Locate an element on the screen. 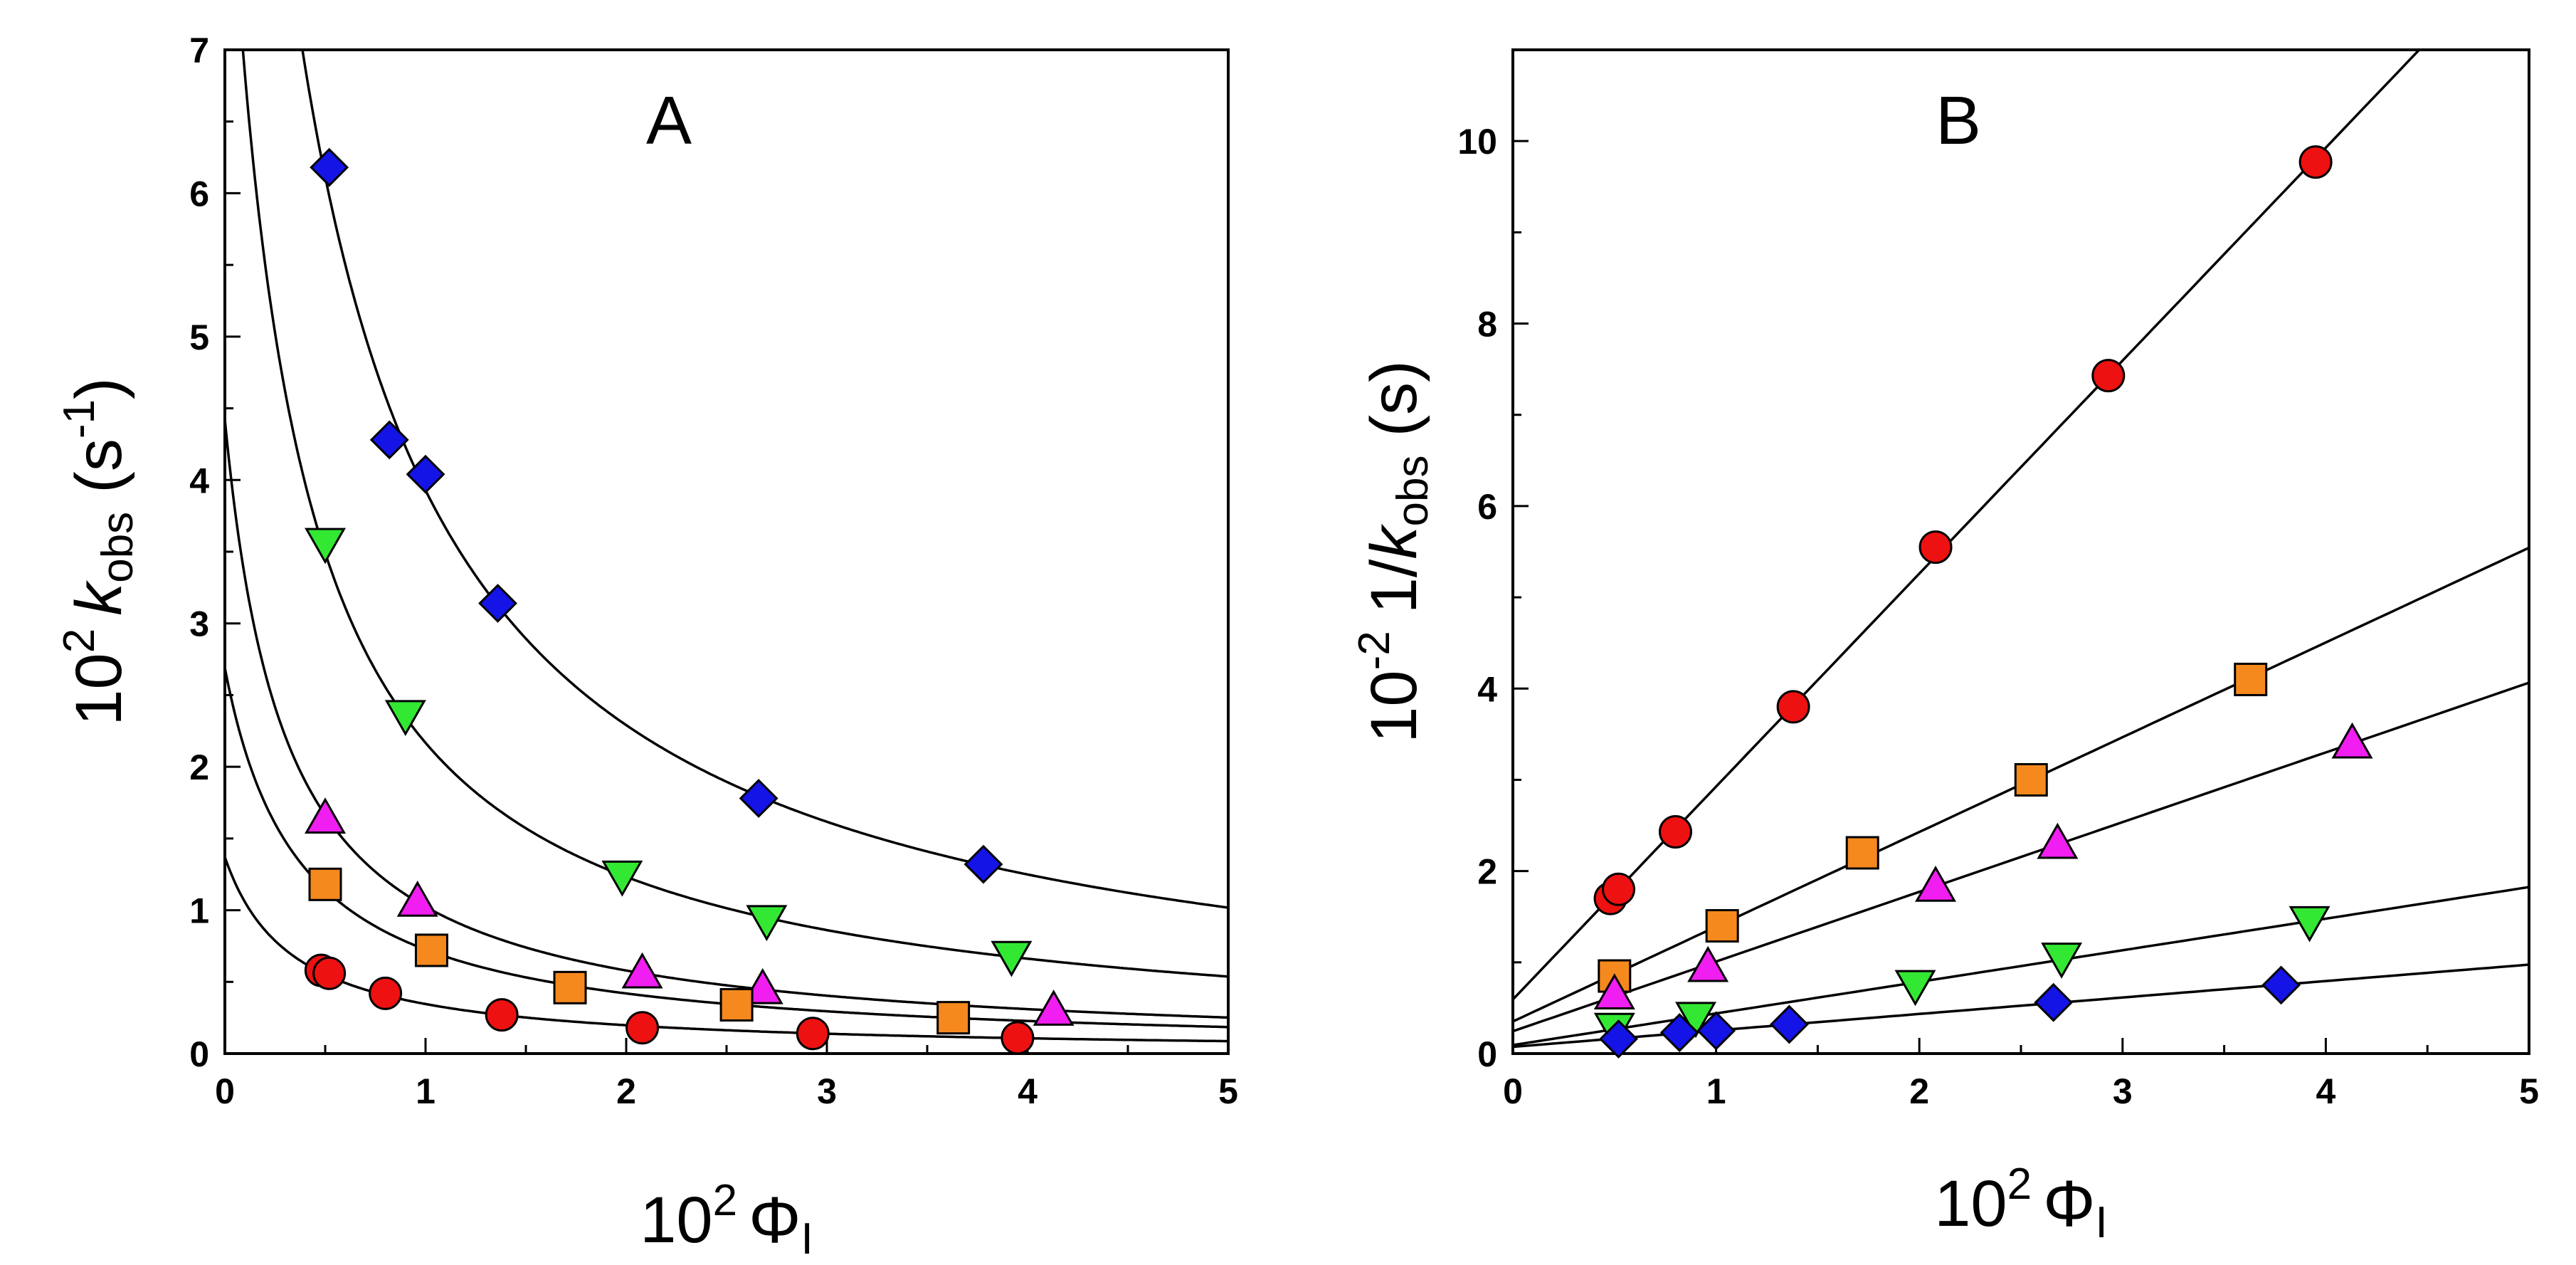  panel-b-y-axis-title: 10-2 1/kobs (s) is located at coordinates (1393, 551).